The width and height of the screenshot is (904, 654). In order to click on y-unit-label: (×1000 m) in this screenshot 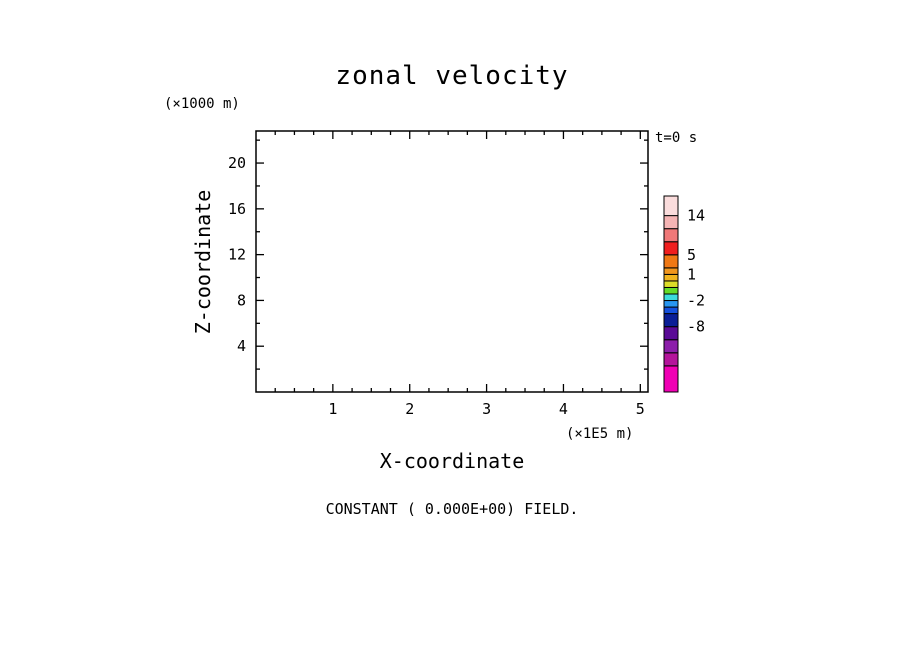, I will do `click(202, 104)`.